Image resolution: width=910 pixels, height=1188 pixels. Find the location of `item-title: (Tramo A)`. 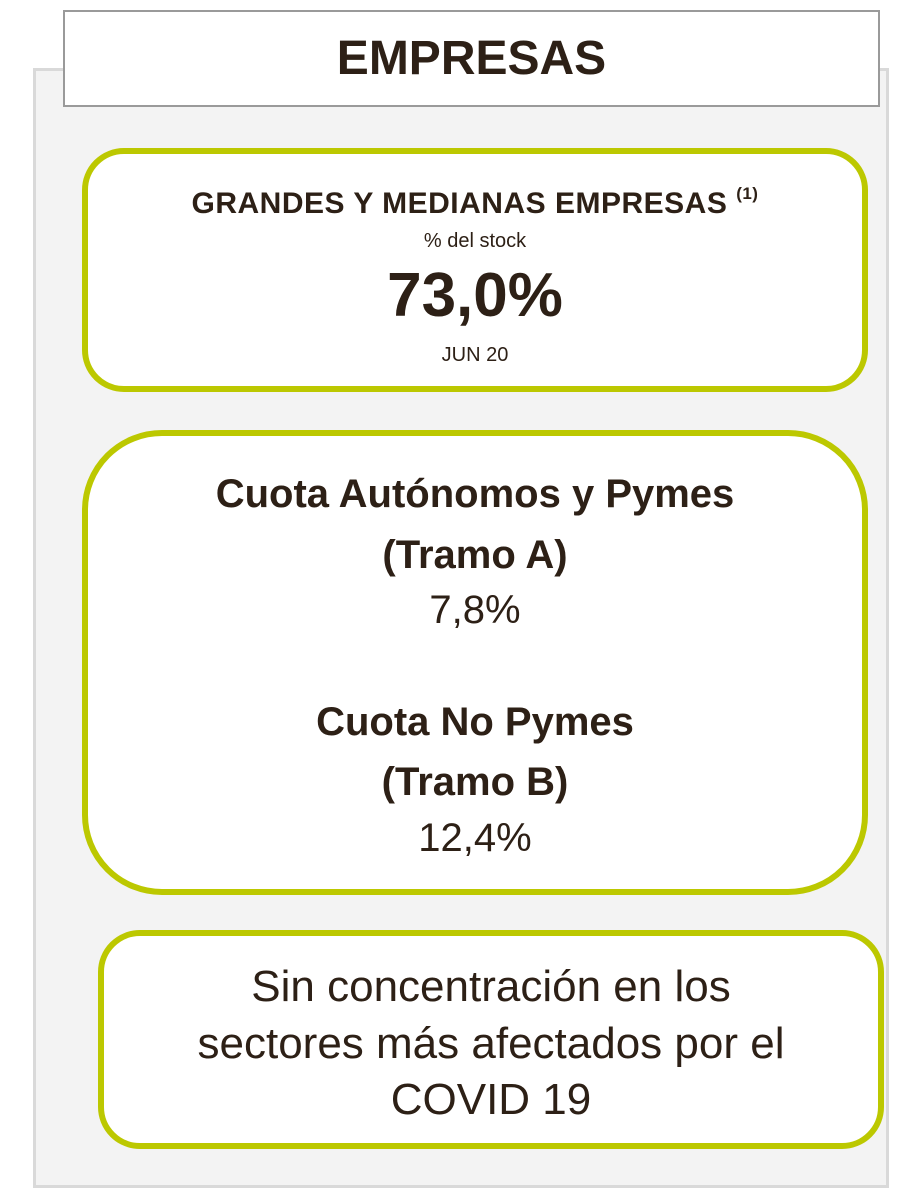

item-title: (Tramo A) is located at coordinates (475, 555).